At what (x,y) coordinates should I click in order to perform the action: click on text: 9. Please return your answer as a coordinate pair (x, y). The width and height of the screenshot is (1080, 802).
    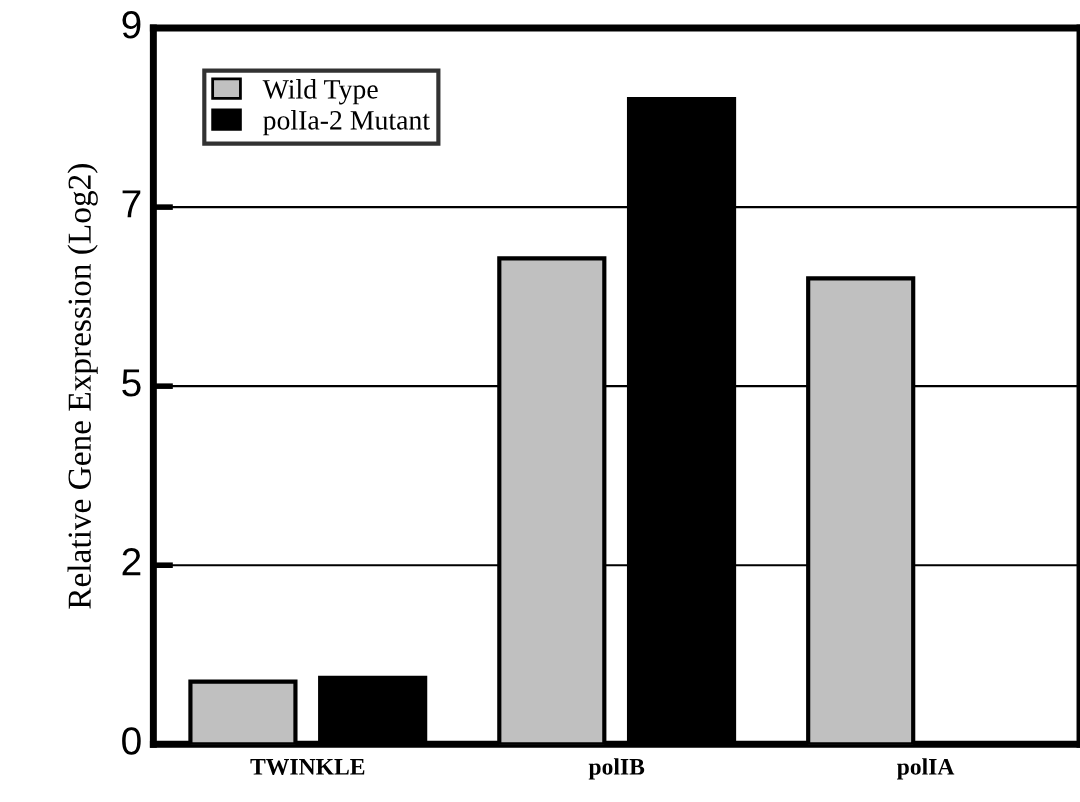
    Looking at the image, I should click on (131, 24).